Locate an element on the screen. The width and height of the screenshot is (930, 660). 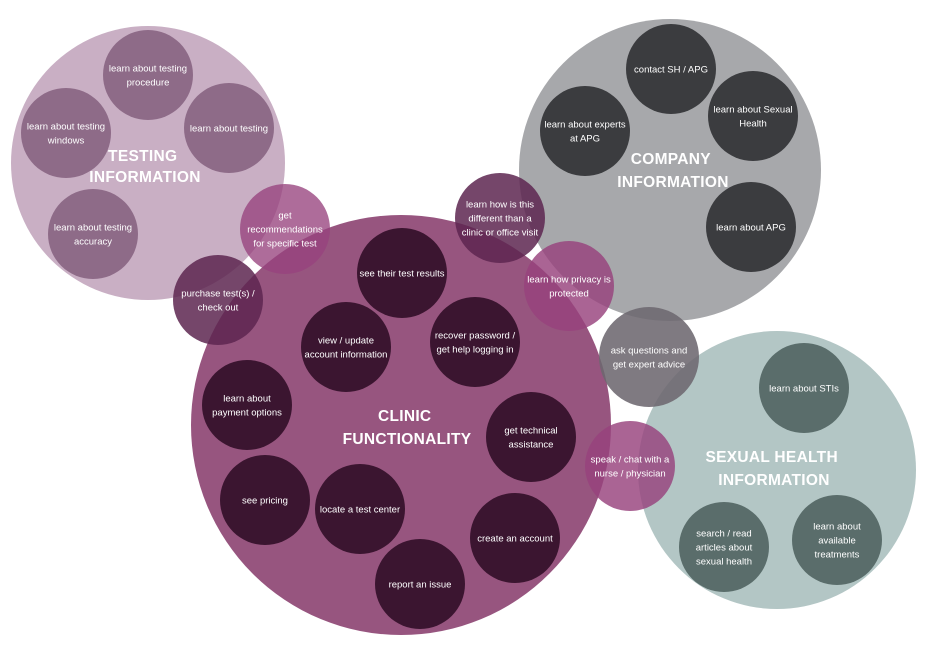
clinic-node-payment-options-label: learn about payment options is located at coordinates (247, 406).